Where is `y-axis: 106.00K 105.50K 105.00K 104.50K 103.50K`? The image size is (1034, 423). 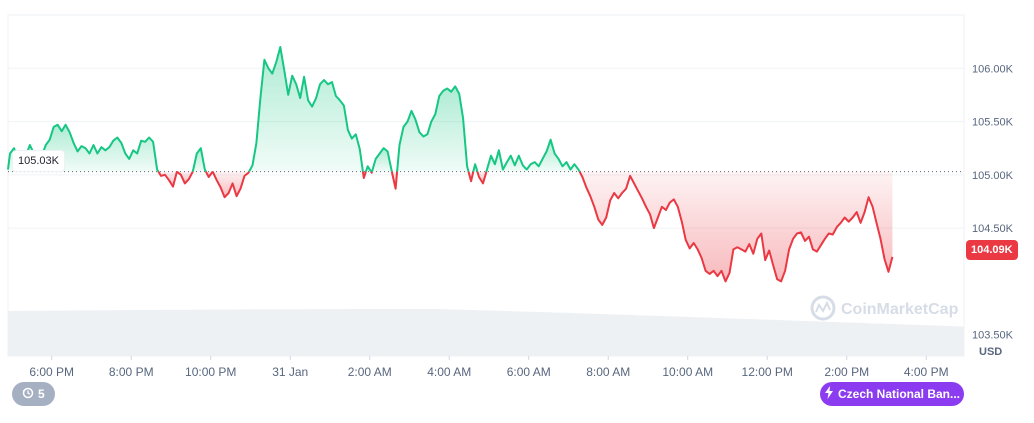 y-axis: 106.00K 105.50K 105.00K 104.50K 103.50K is located at coordinates (993, 202).